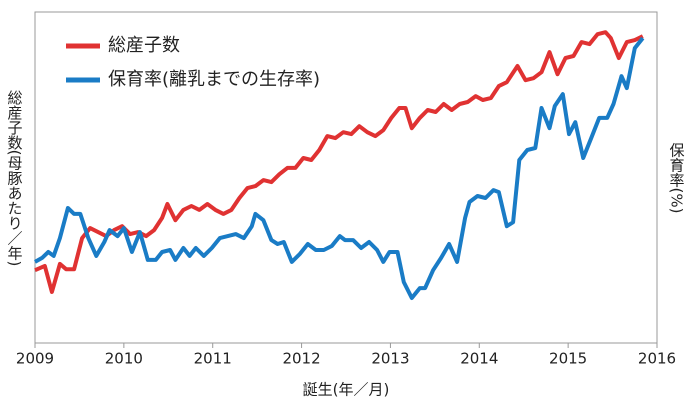 The image size is (688, 406). I want to click on x-tick-label: 2009, so click(35, 359).